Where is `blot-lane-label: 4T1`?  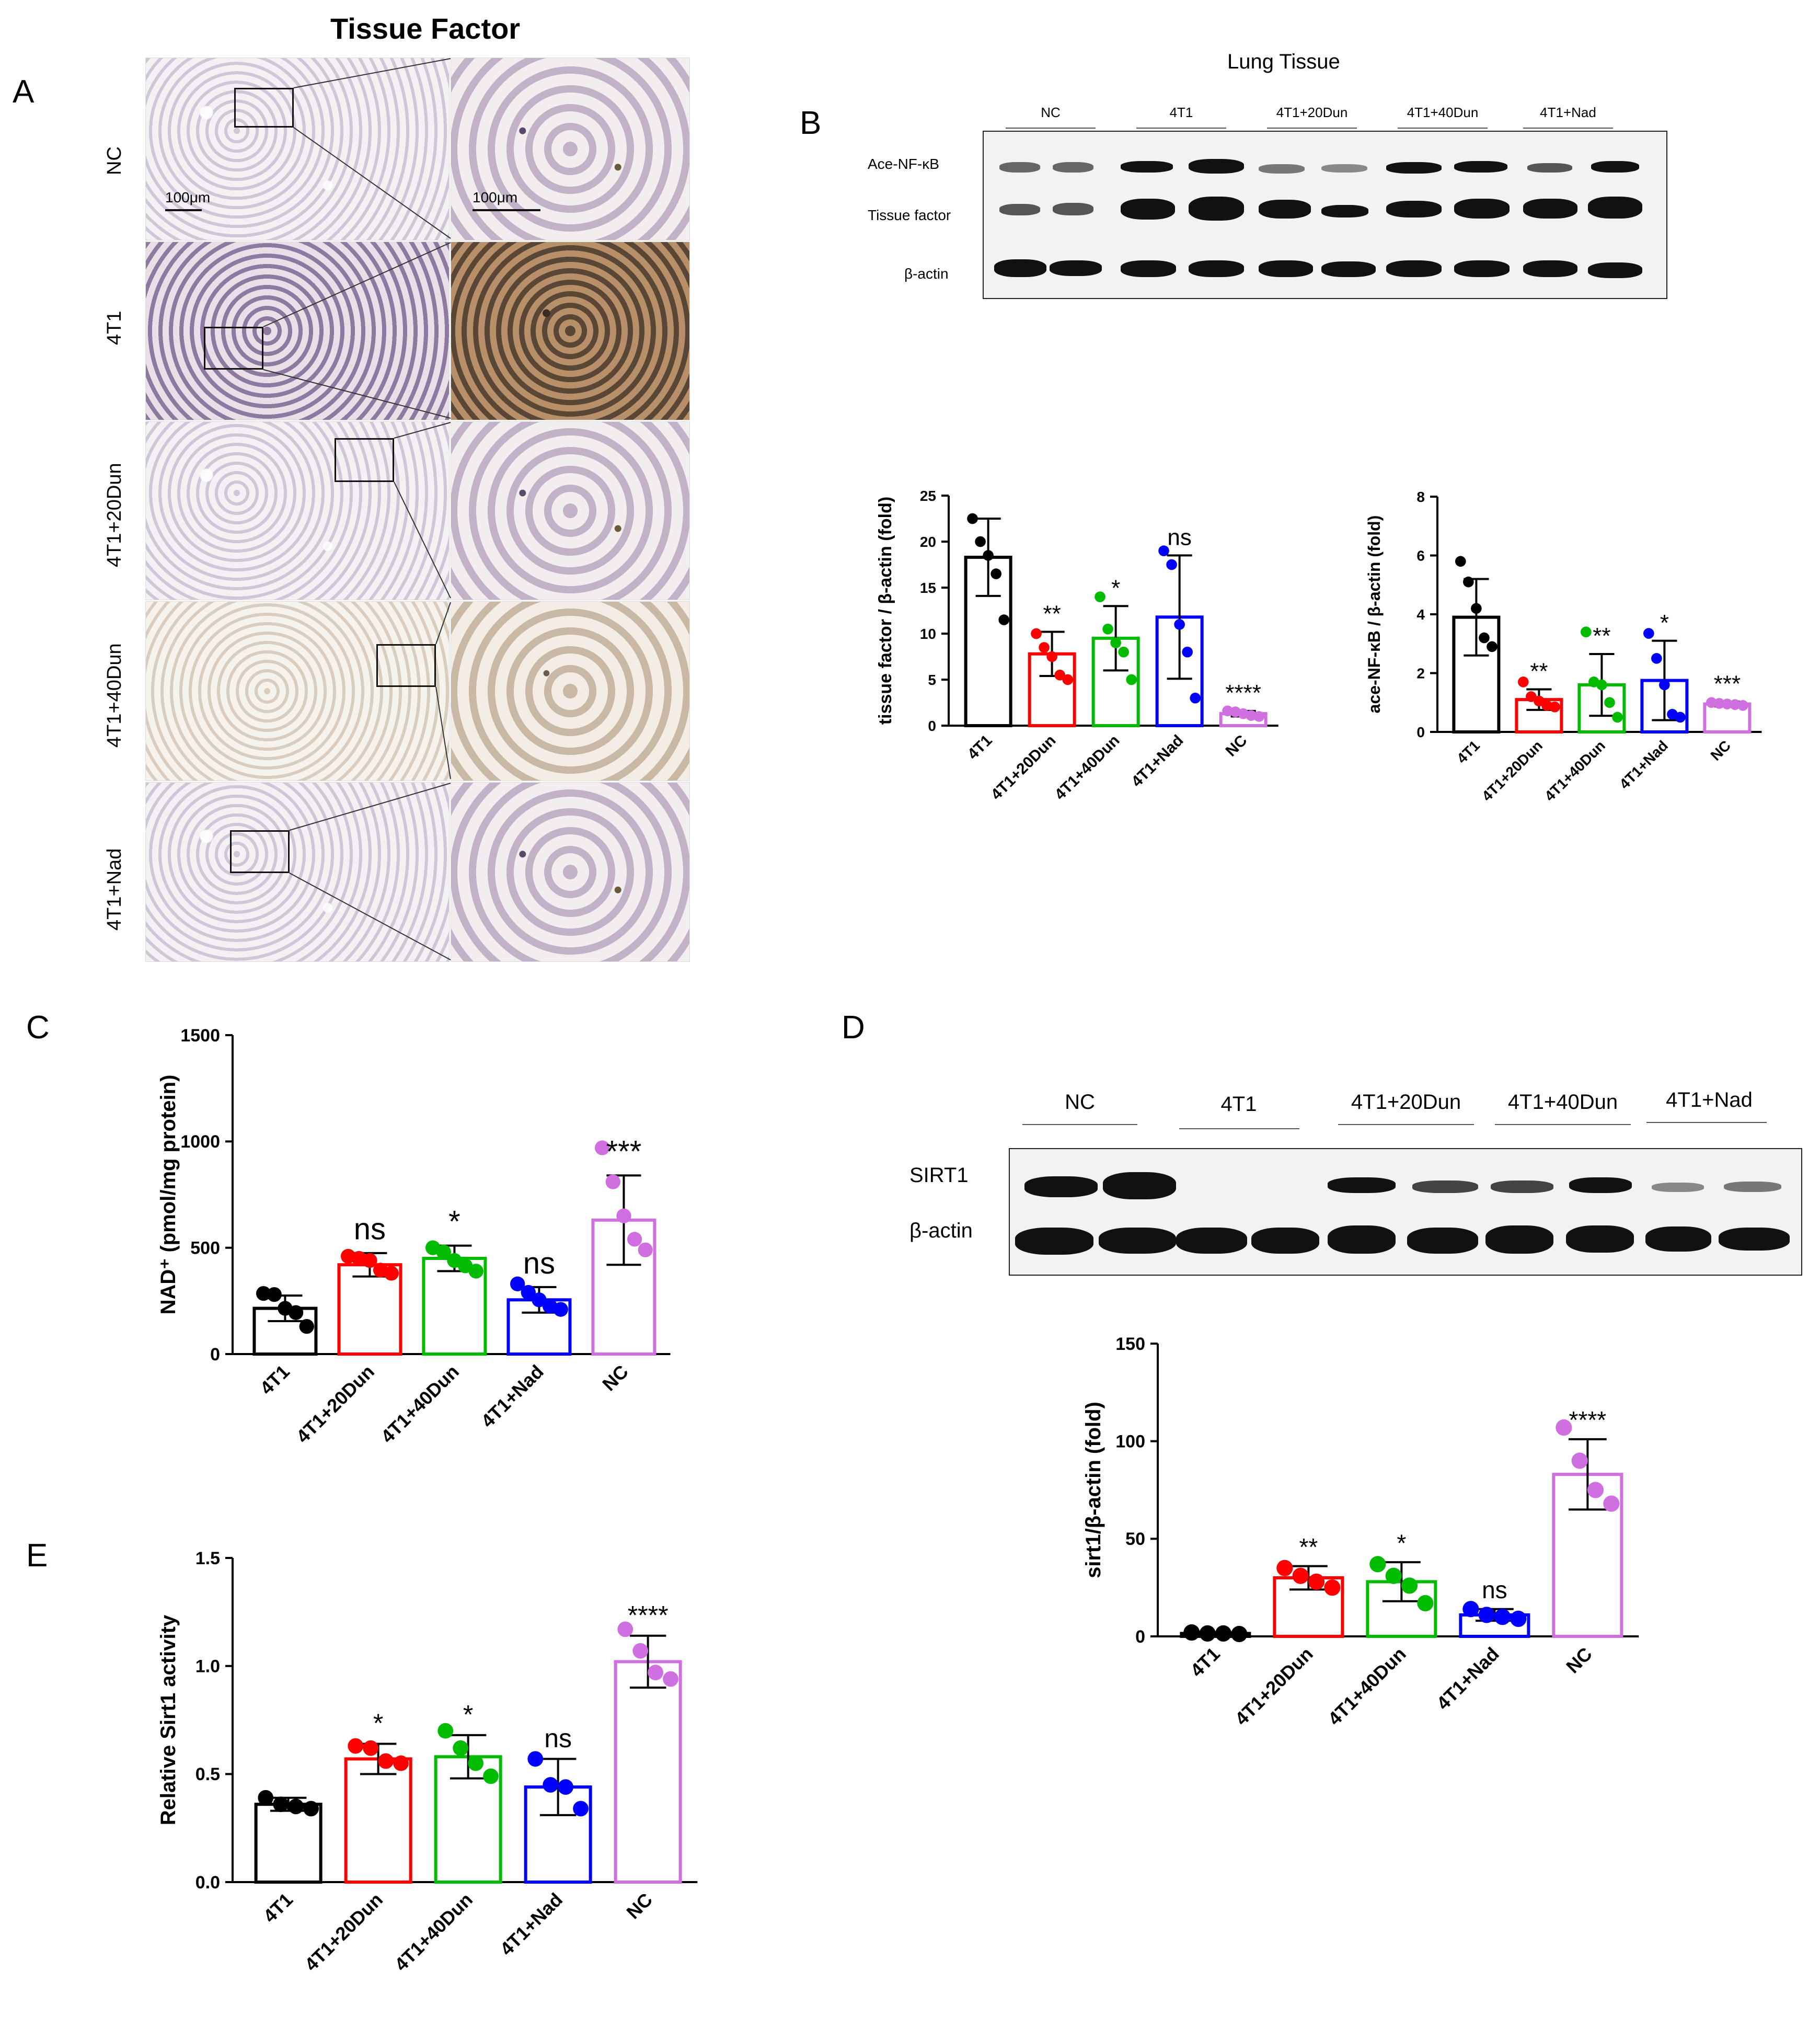 blot-lane-label: 4T1 is located at coordinates (1239, 1105).